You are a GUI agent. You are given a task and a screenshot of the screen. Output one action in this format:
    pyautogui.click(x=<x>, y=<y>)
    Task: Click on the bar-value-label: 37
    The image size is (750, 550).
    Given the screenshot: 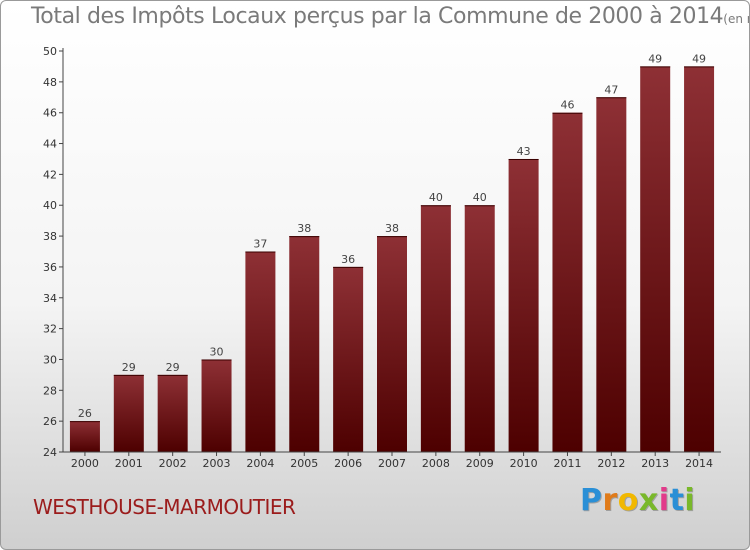 What is the action you would take?
    pyautogui.click(x=260, y=244)
    